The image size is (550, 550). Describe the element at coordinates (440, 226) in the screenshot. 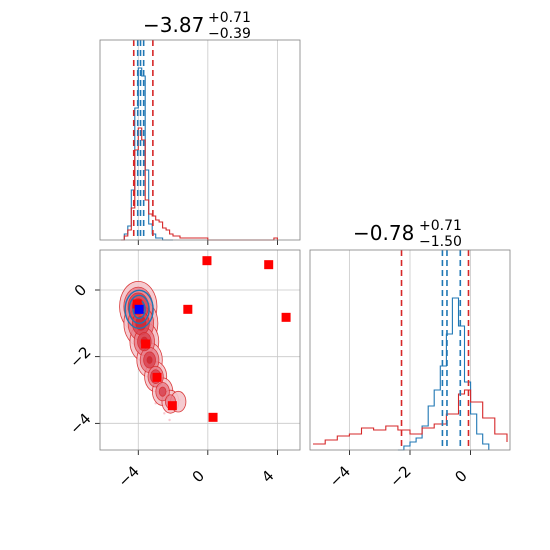

I see `title-param2-plus: +0.71` at that location.